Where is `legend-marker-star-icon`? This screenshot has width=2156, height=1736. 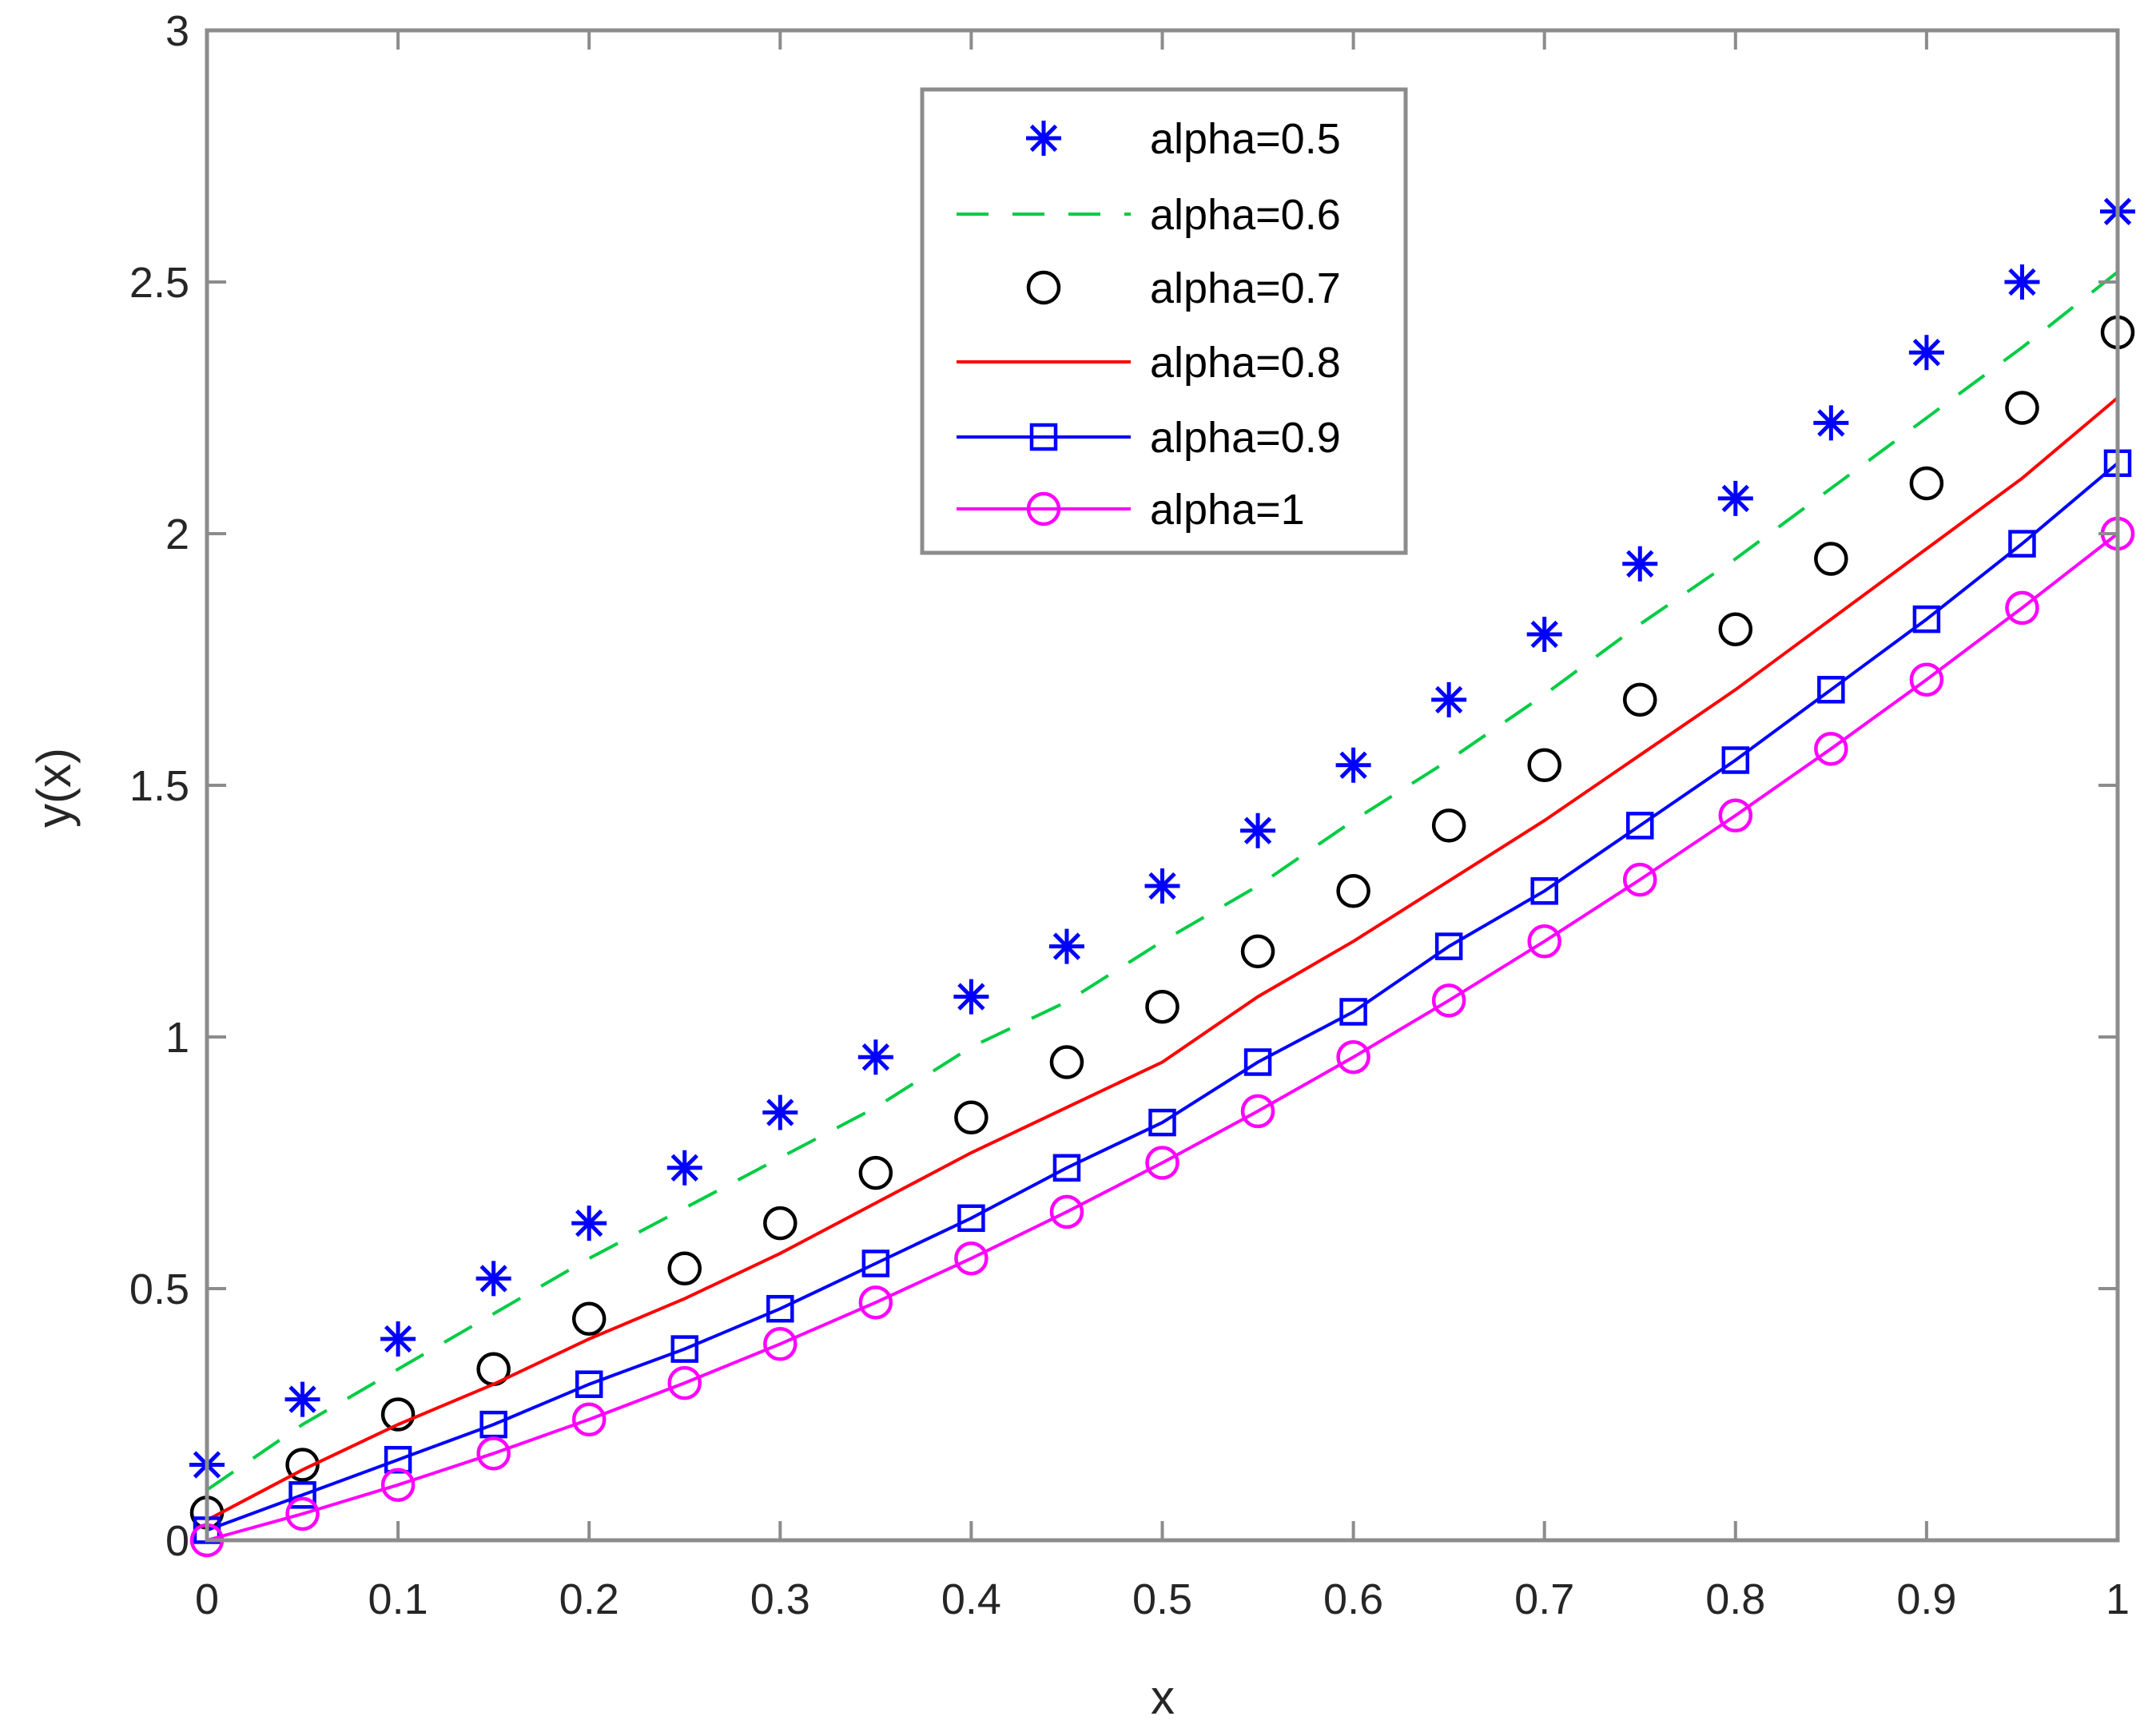 legend-marker-star-icon is located at coordinates (1043, 138).